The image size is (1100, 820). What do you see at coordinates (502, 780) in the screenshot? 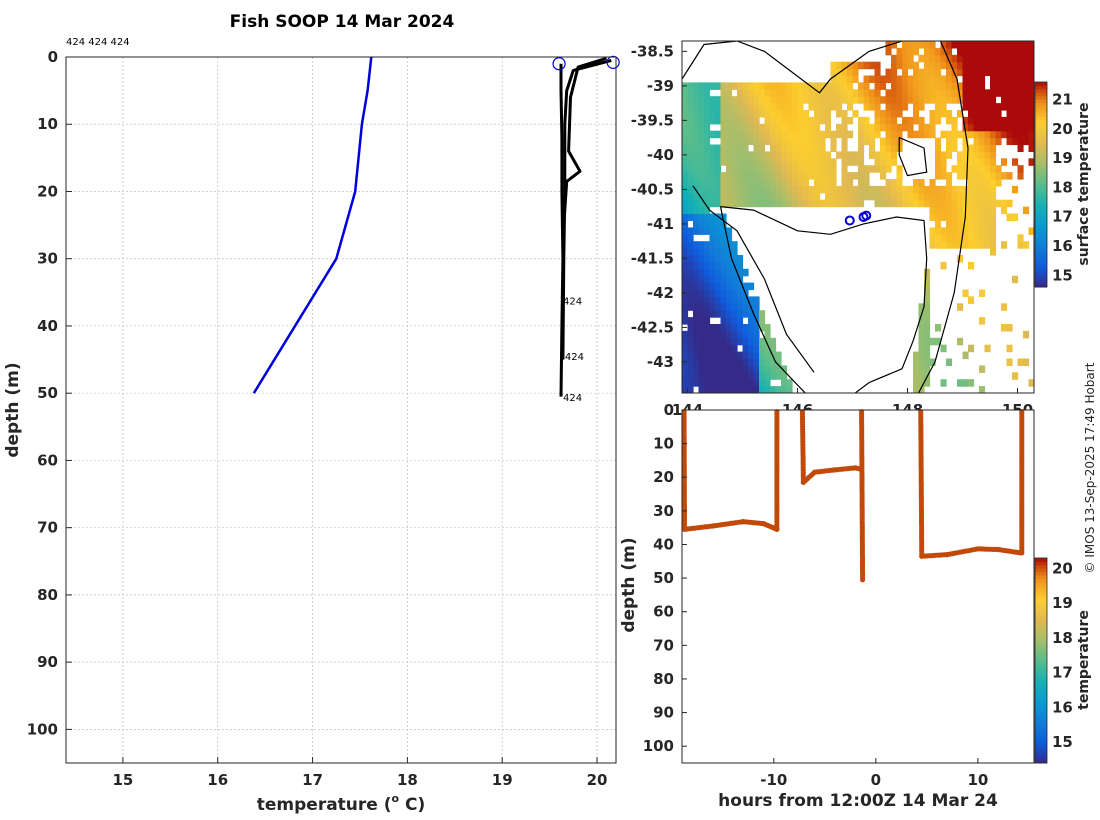
I see `profile-xtick-label: 19` at bounding box center [502, 780].